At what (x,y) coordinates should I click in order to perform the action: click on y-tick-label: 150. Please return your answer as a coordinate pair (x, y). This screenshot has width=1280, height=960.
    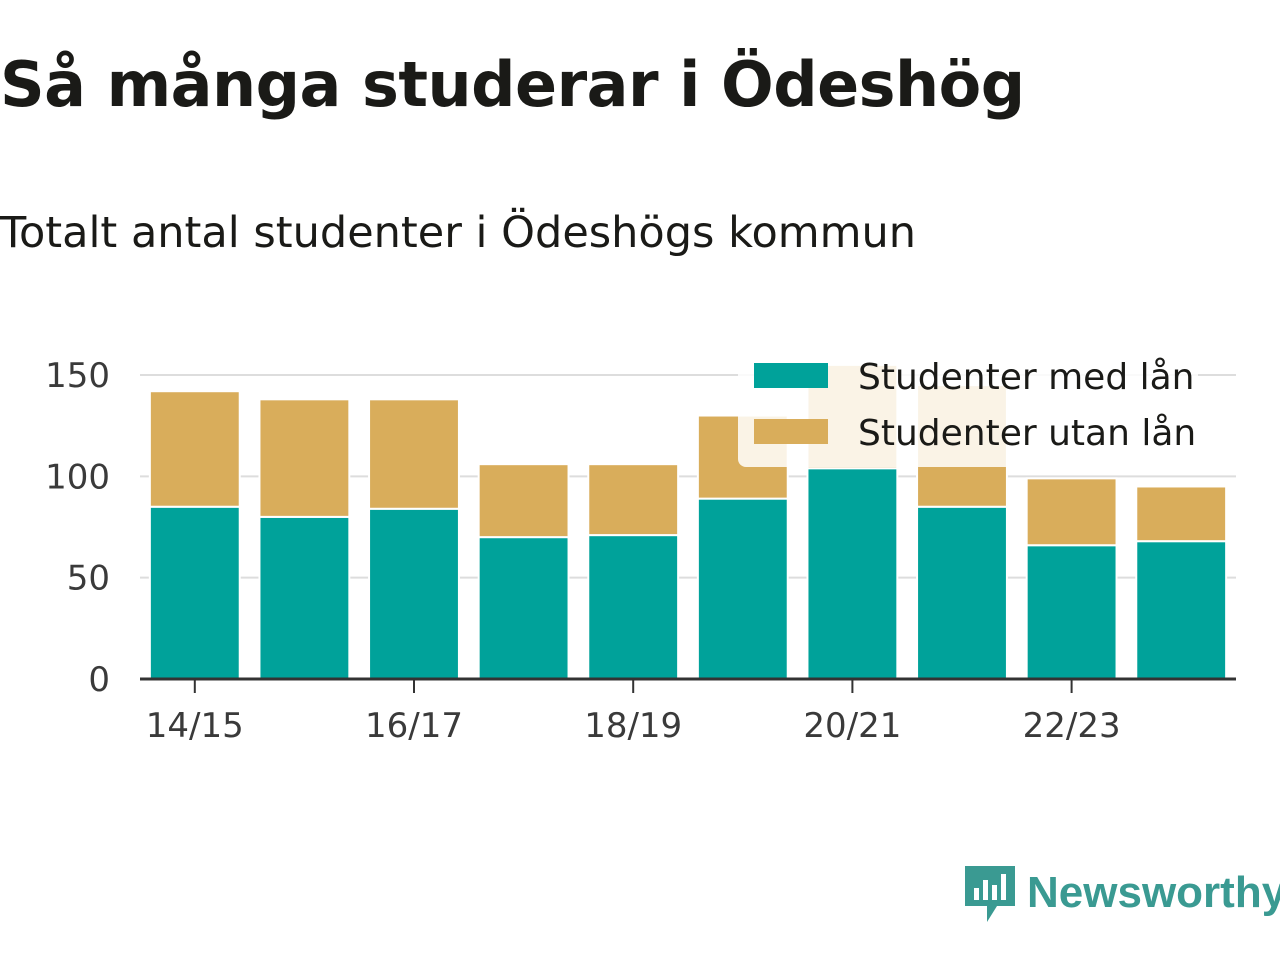
    Looking at the image, I should click on (77, 376).